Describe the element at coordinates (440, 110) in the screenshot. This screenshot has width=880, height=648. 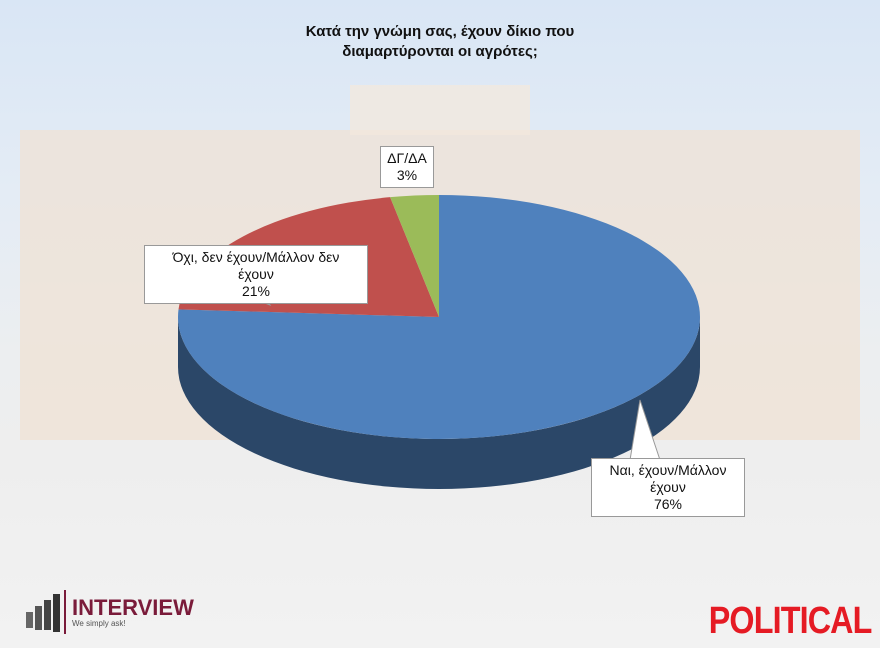
I see `background-pediment` at that location.